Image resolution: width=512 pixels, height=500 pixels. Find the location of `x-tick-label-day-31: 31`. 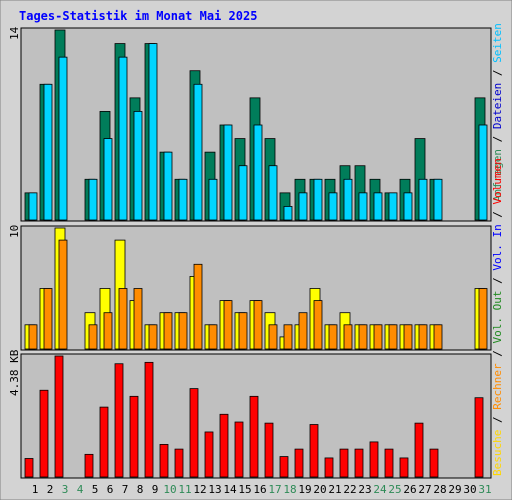

x-tick-label-day-31: 31 is located at coordinates (484, 489).